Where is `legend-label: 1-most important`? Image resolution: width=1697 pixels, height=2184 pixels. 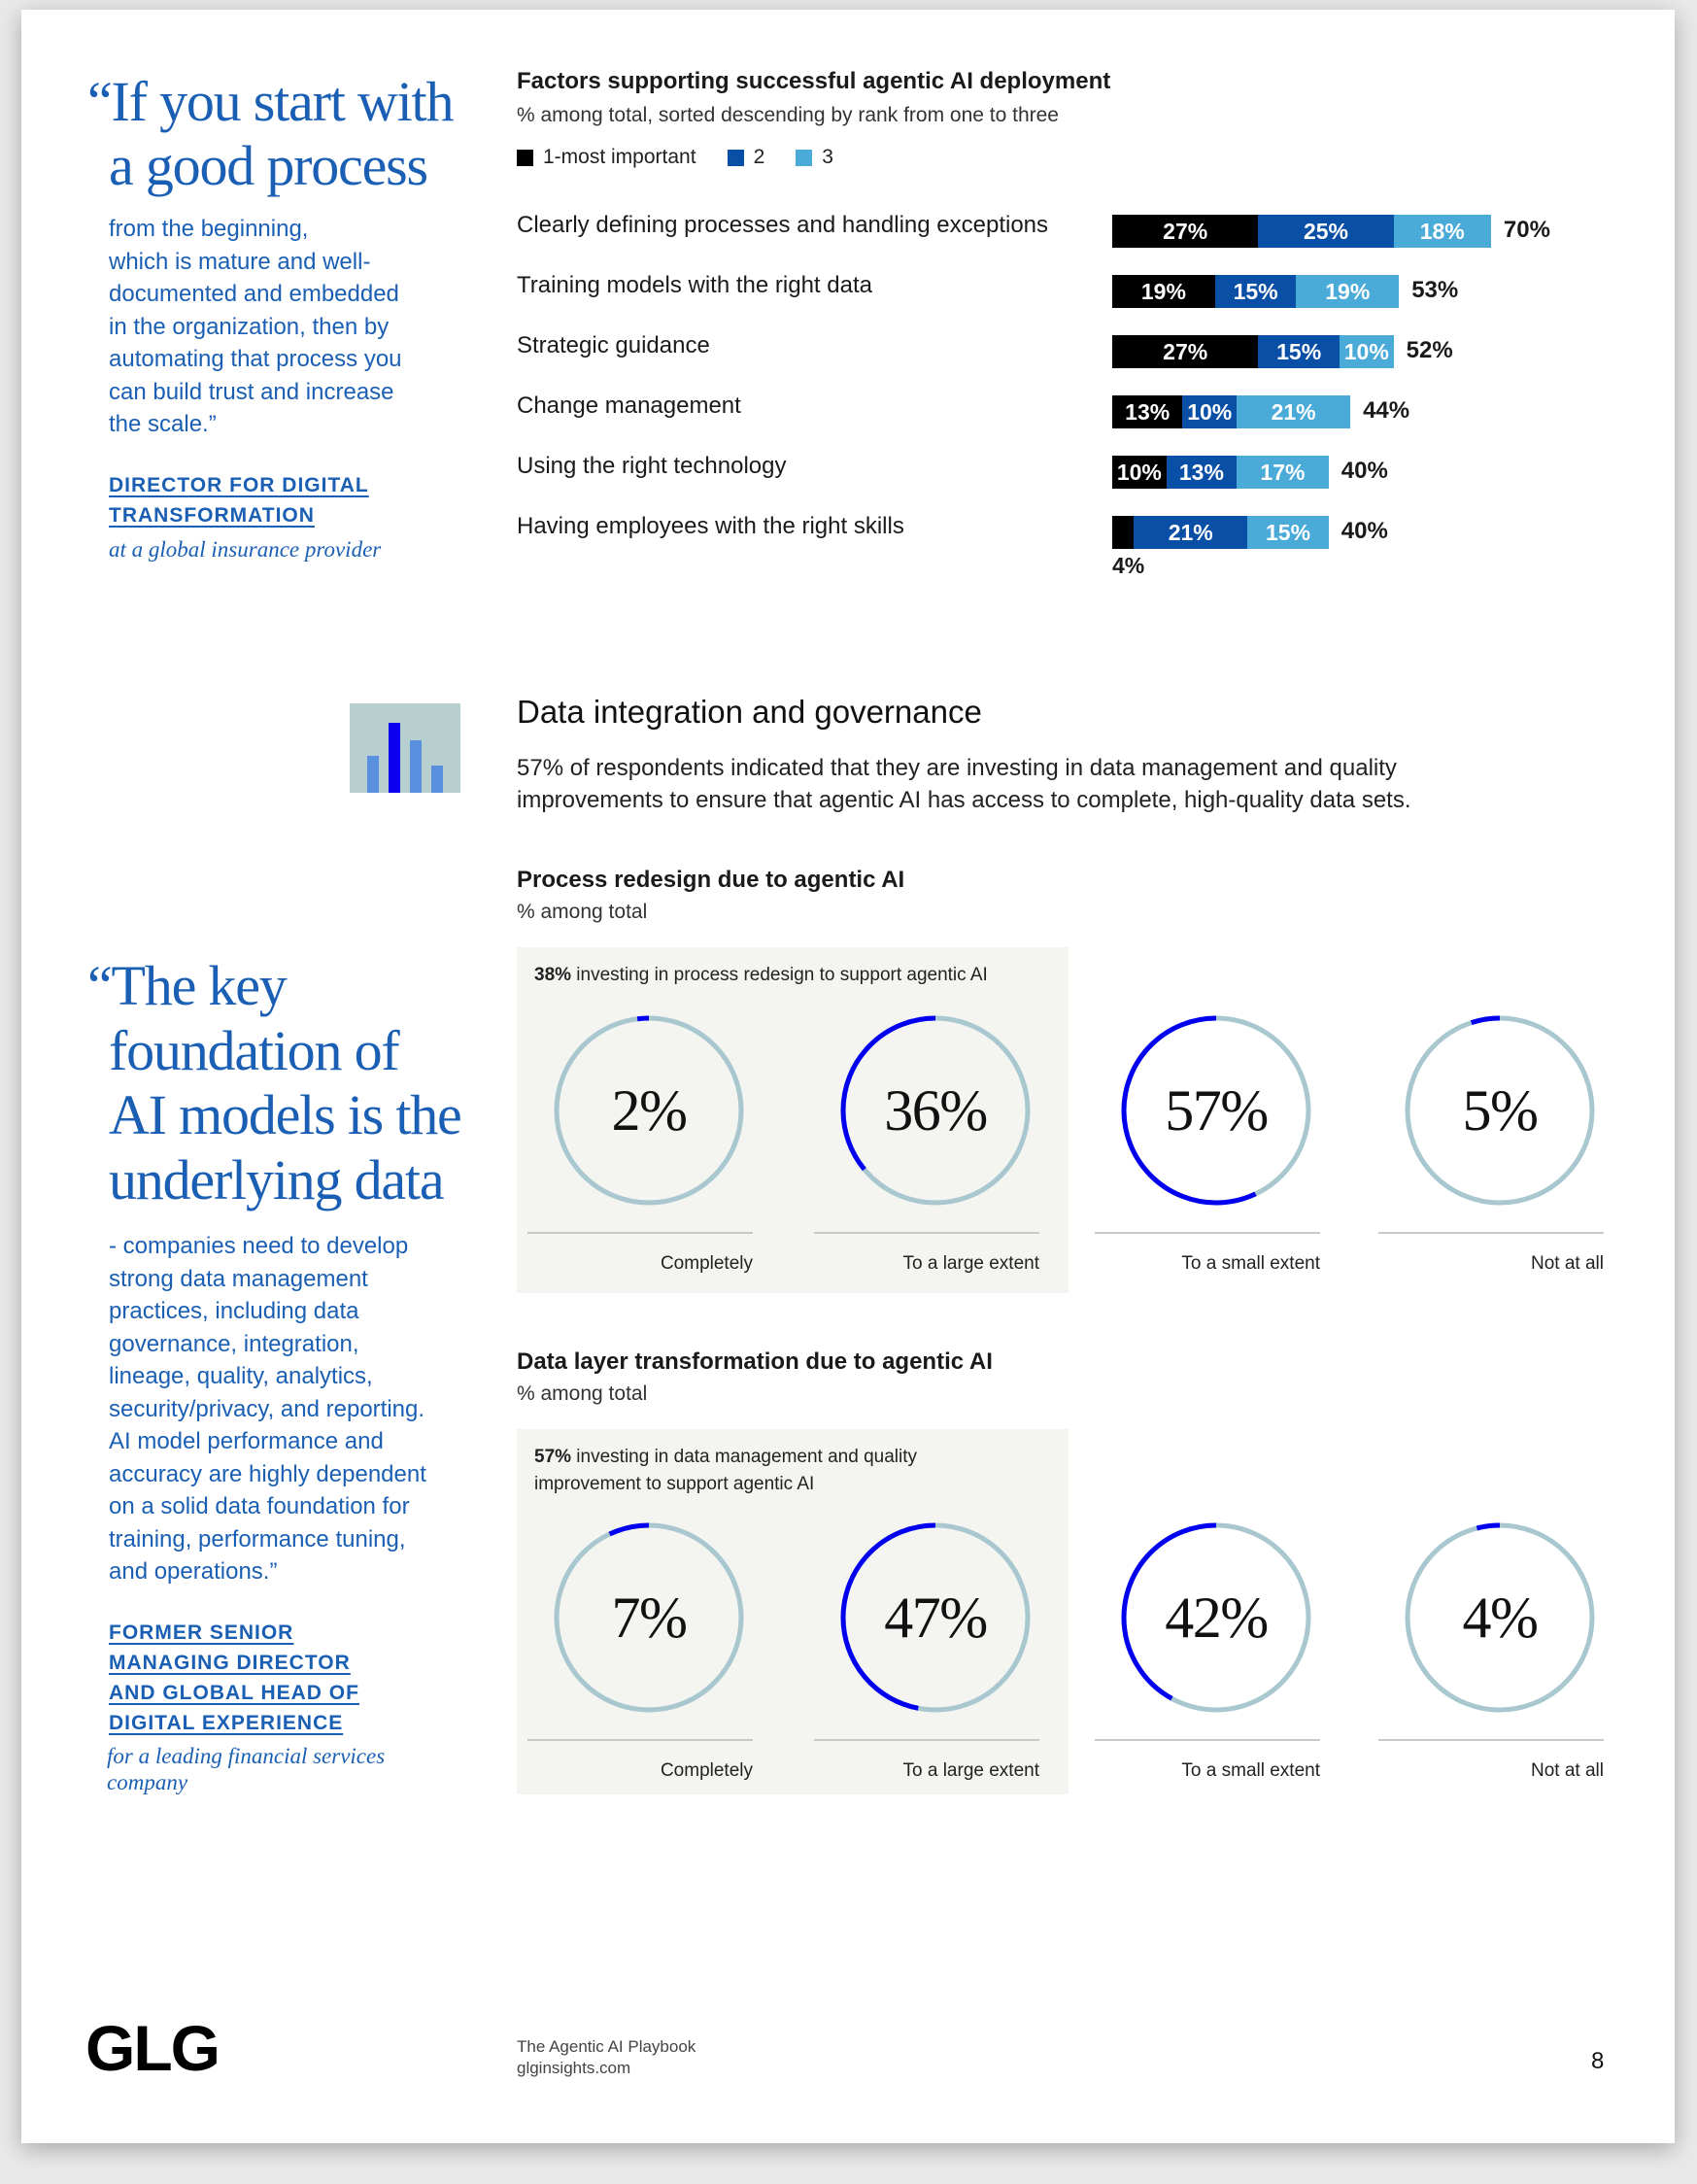 legend-label: 1-most important is located at coordinates (619, 157).